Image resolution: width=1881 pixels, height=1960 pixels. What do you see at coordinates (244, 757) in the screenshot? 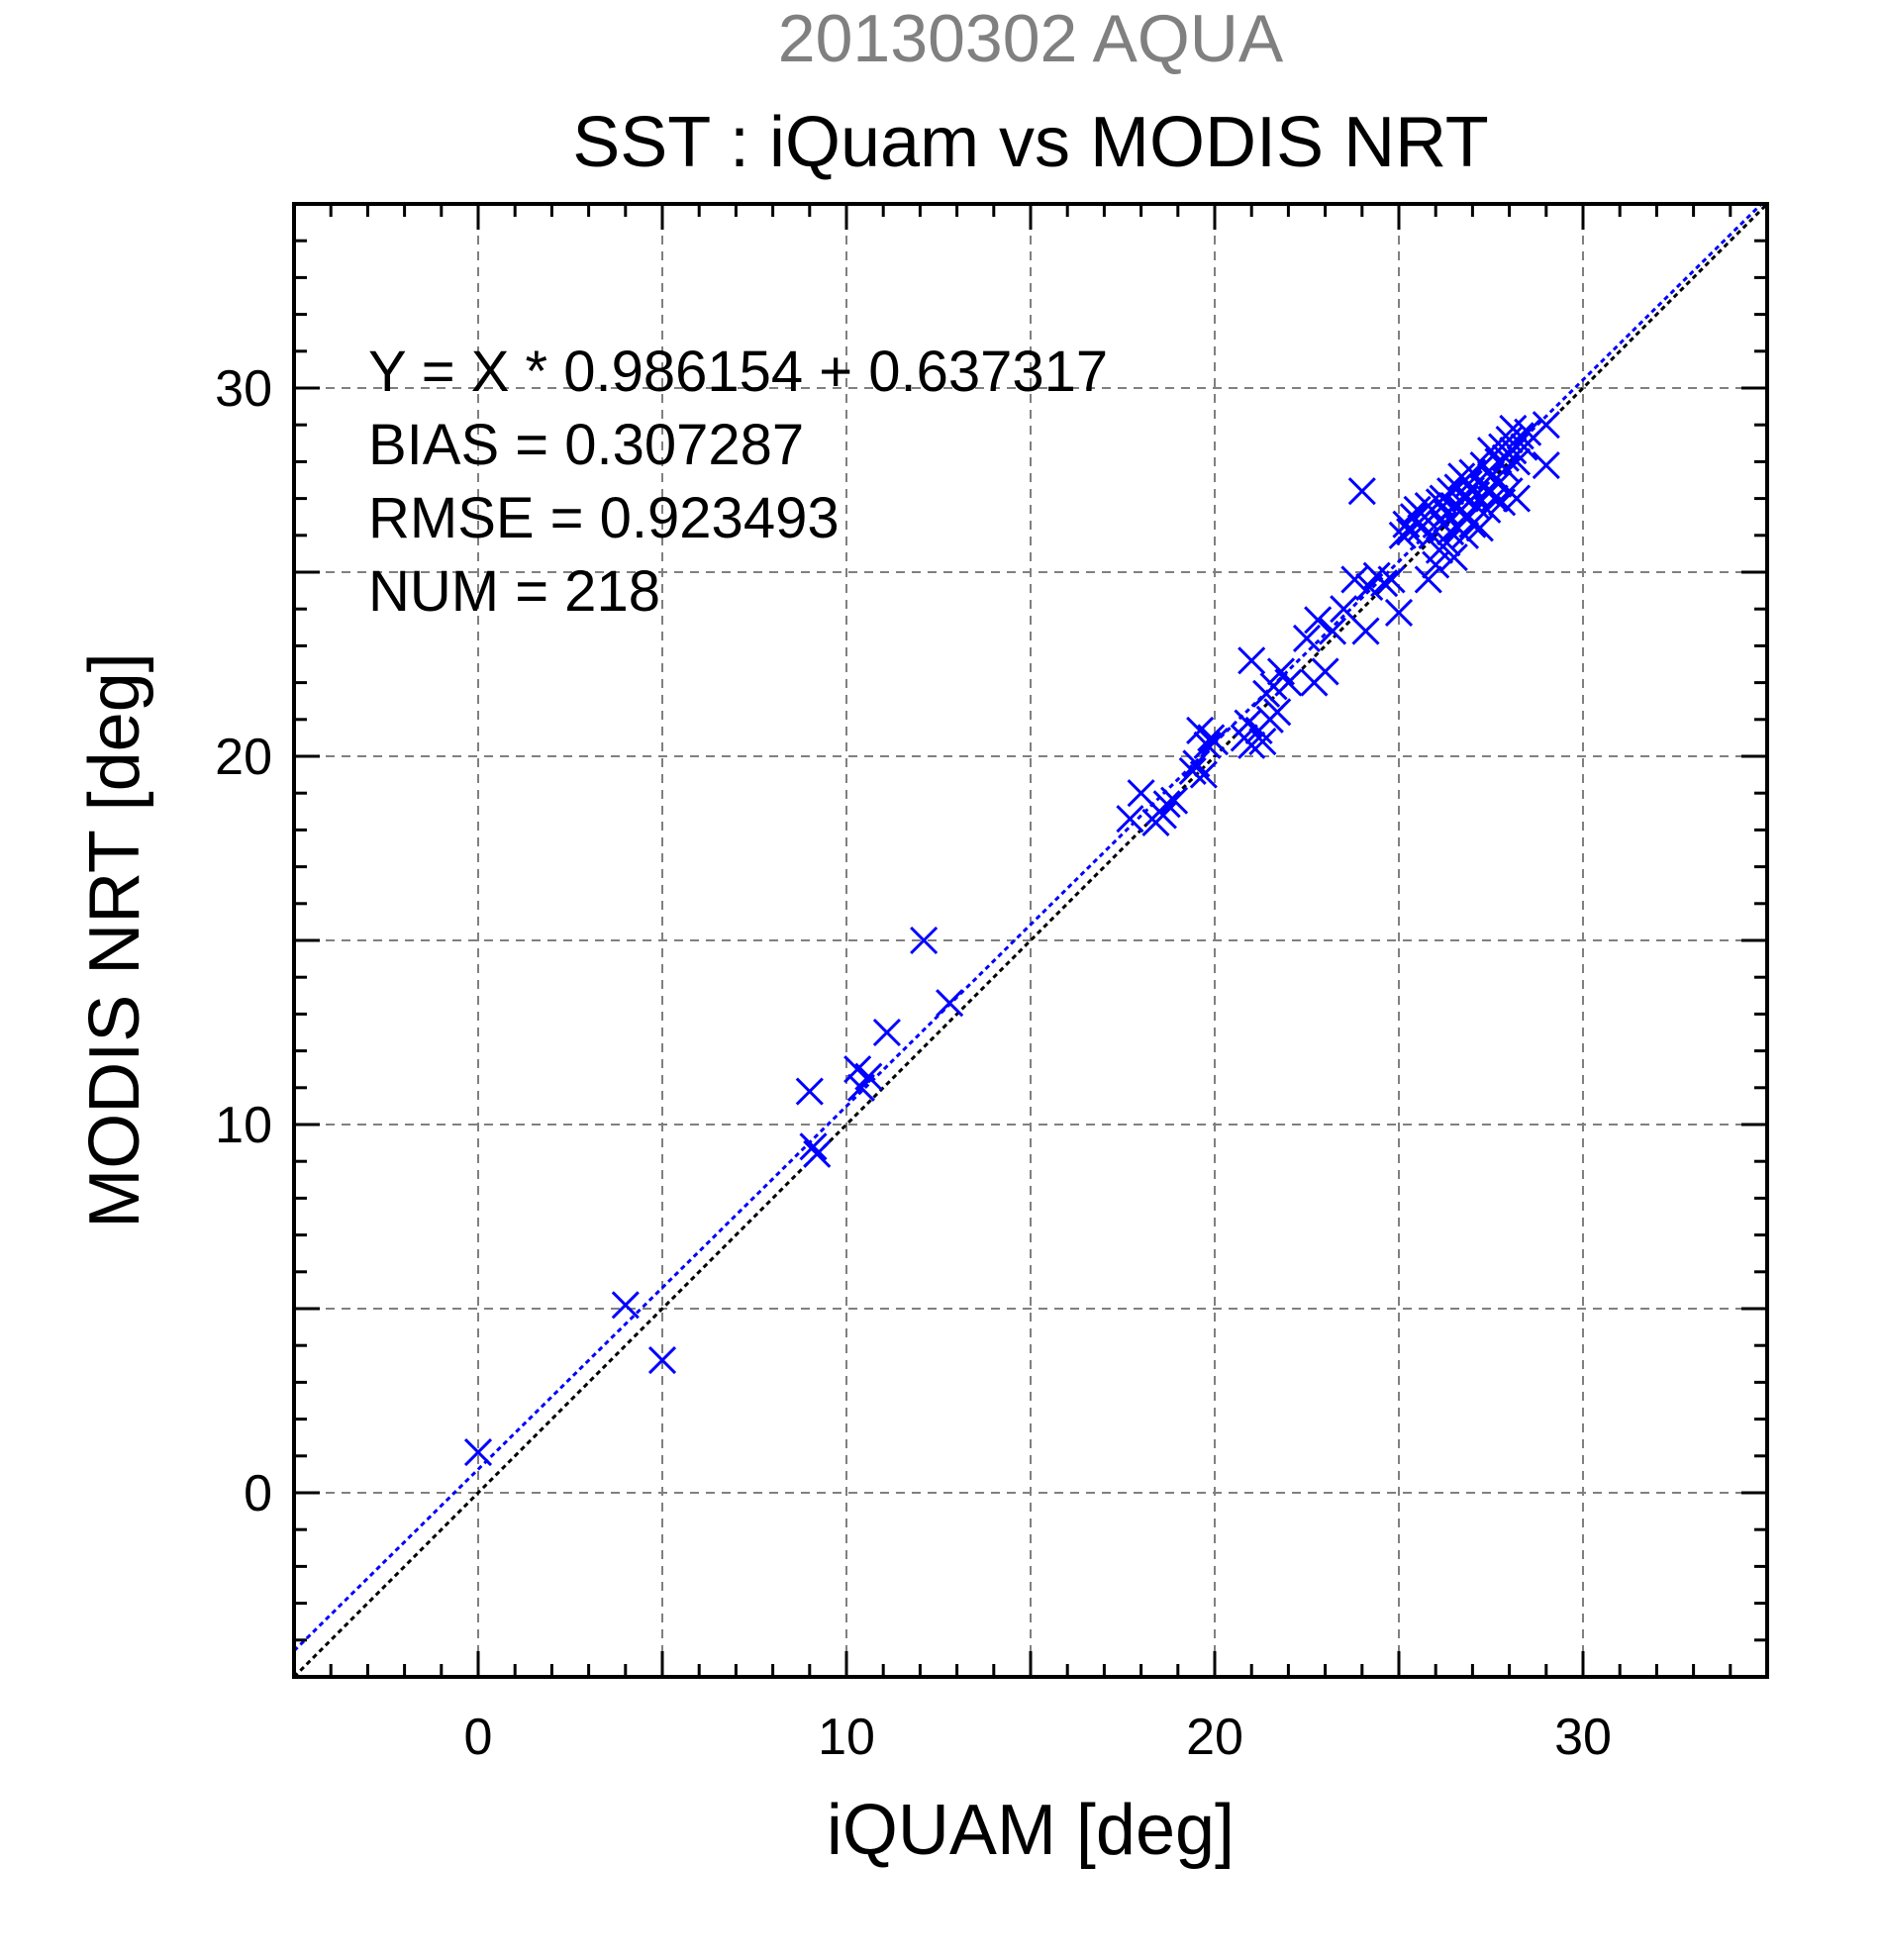
I see `y-tick-label: 20` at bounding box center [244, 757].